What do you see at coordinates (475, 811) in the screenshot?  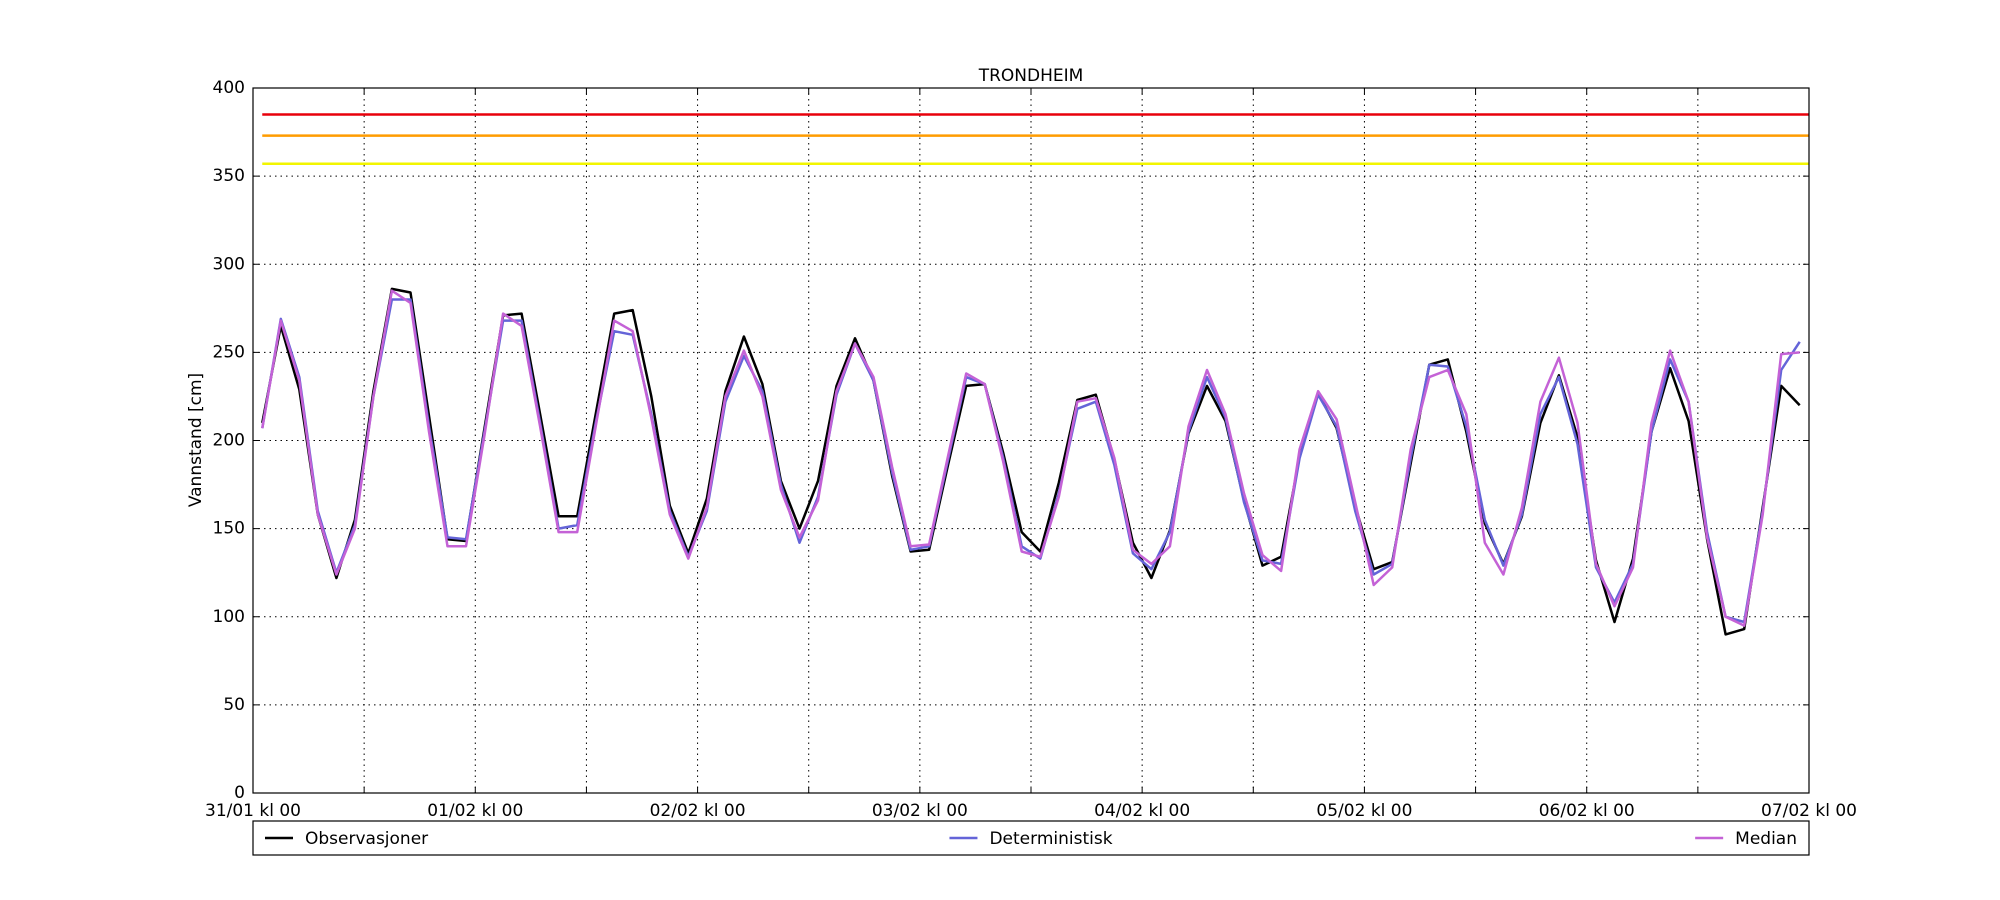 I see `x-tick-label: 01/02 kl 00` at bounding box center [475, 811].